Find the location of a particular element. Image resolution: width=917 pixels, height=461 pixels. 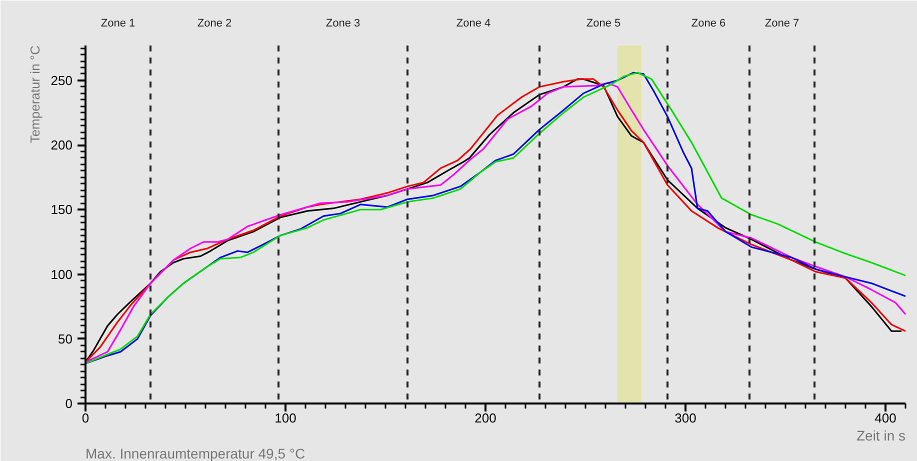

x-tick-label: 400 is located at coordinates (885, 418).